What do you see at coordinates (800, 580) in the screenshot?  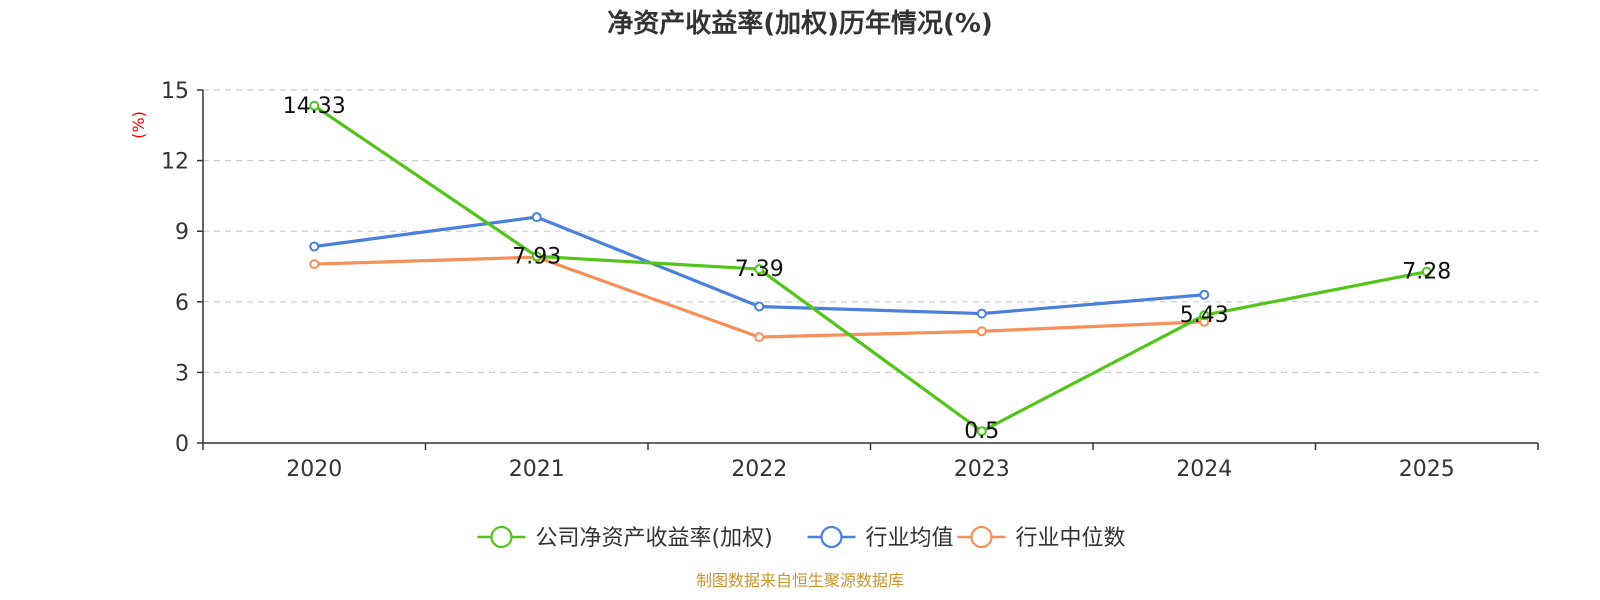 I see `source-note: 制图数据来自恒生聚源数据库` at bounding box center [800, 580].